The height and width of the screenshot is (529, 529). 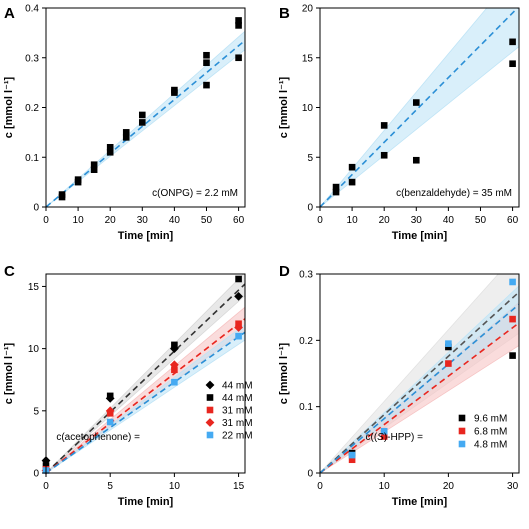 What do you see at coordinates (371, 437) in the screenshot?
I see `annotation-part: c((` at bounding box center [371, 437].